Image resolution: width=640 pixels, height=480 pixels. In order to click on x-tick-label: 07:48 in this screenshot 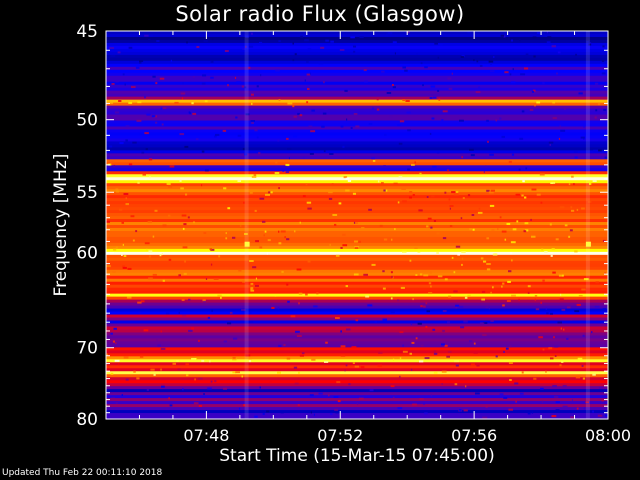, I will do `click(206, 435)`.